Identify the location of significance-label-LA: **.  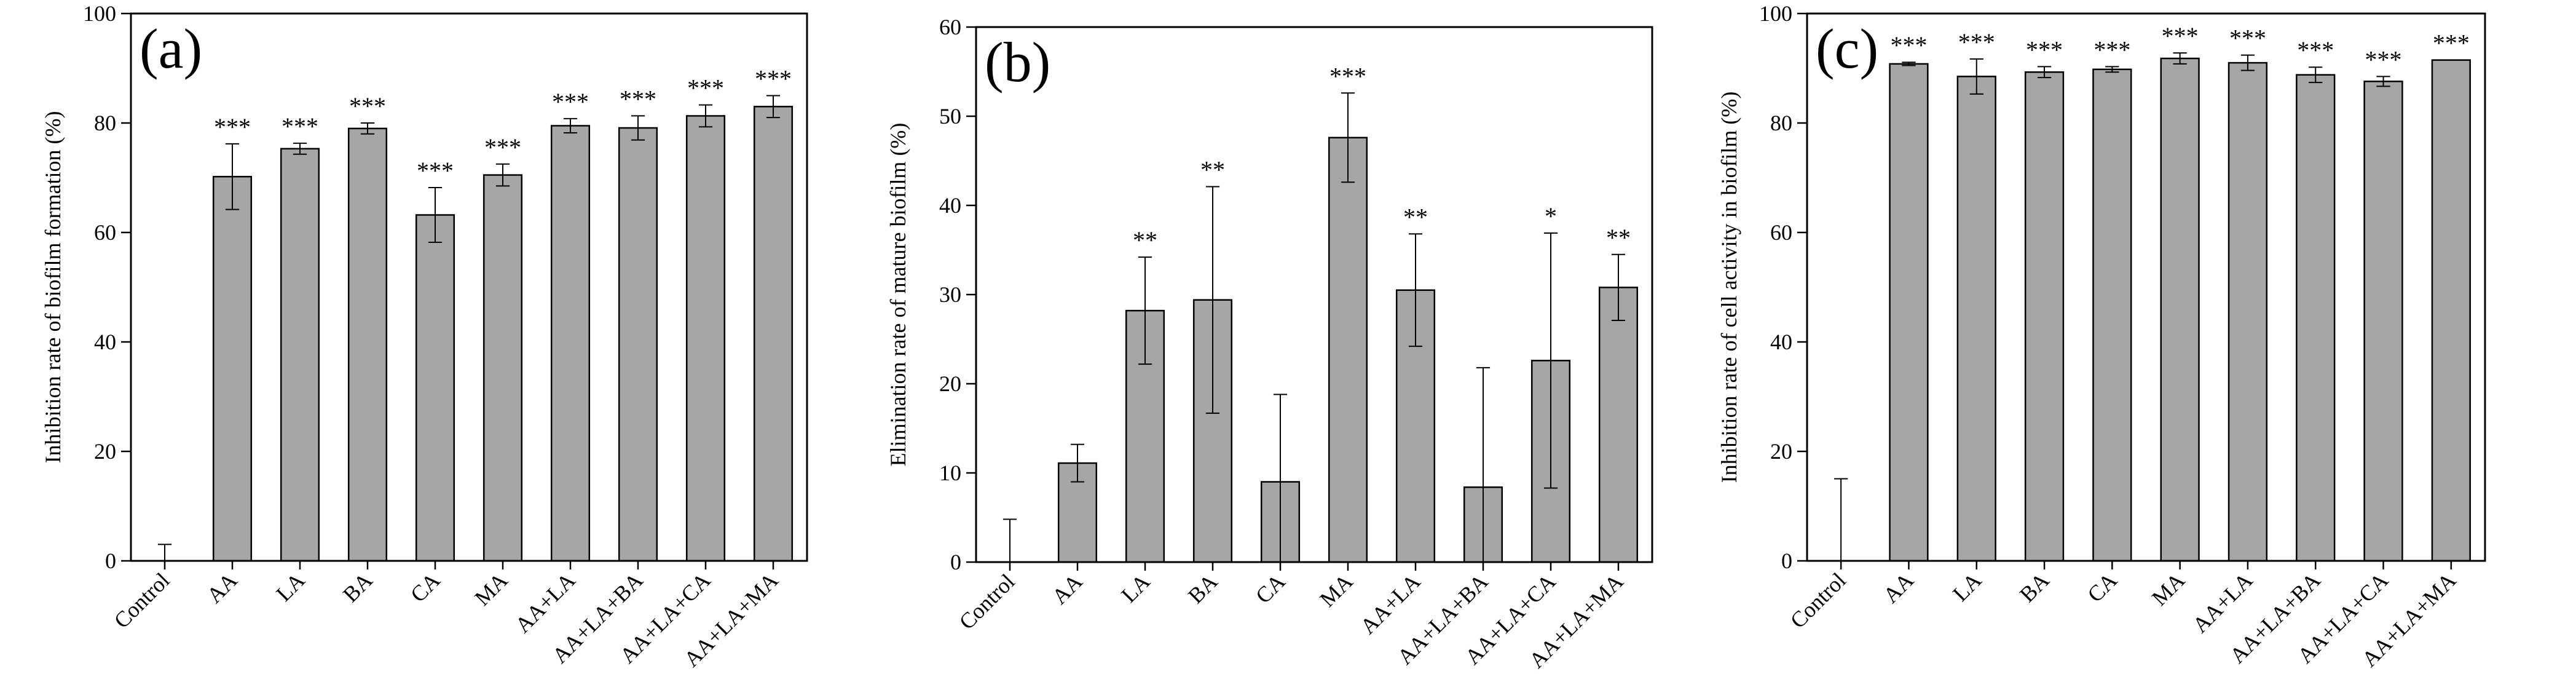
(1145, 240).